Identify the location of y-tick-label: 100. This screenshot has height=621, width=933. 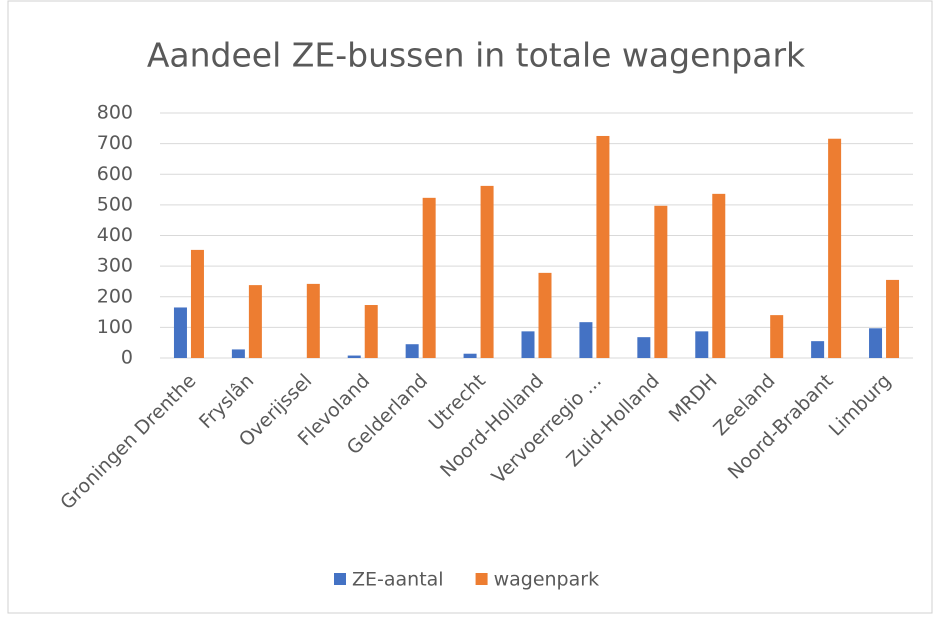
(115, 327).